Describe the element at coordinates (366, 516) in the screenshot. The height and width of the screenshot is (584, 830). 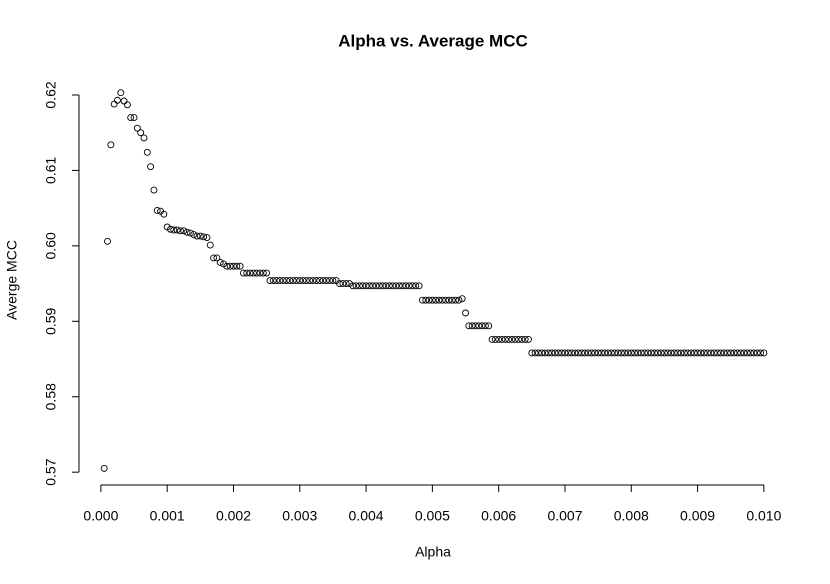
I see `x-tick-label: 0.004` at that location.